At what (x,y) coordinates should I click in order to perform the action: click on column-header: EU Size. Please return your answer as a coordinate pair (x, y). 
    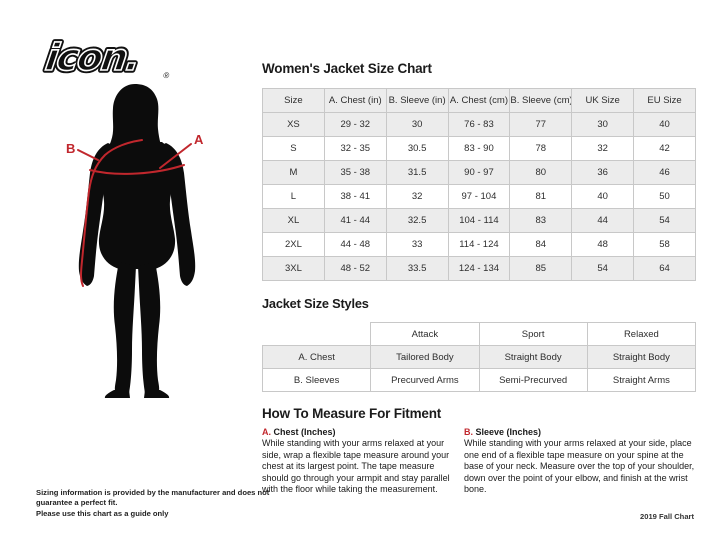
    Looking at the image, I should click on (664, 100).